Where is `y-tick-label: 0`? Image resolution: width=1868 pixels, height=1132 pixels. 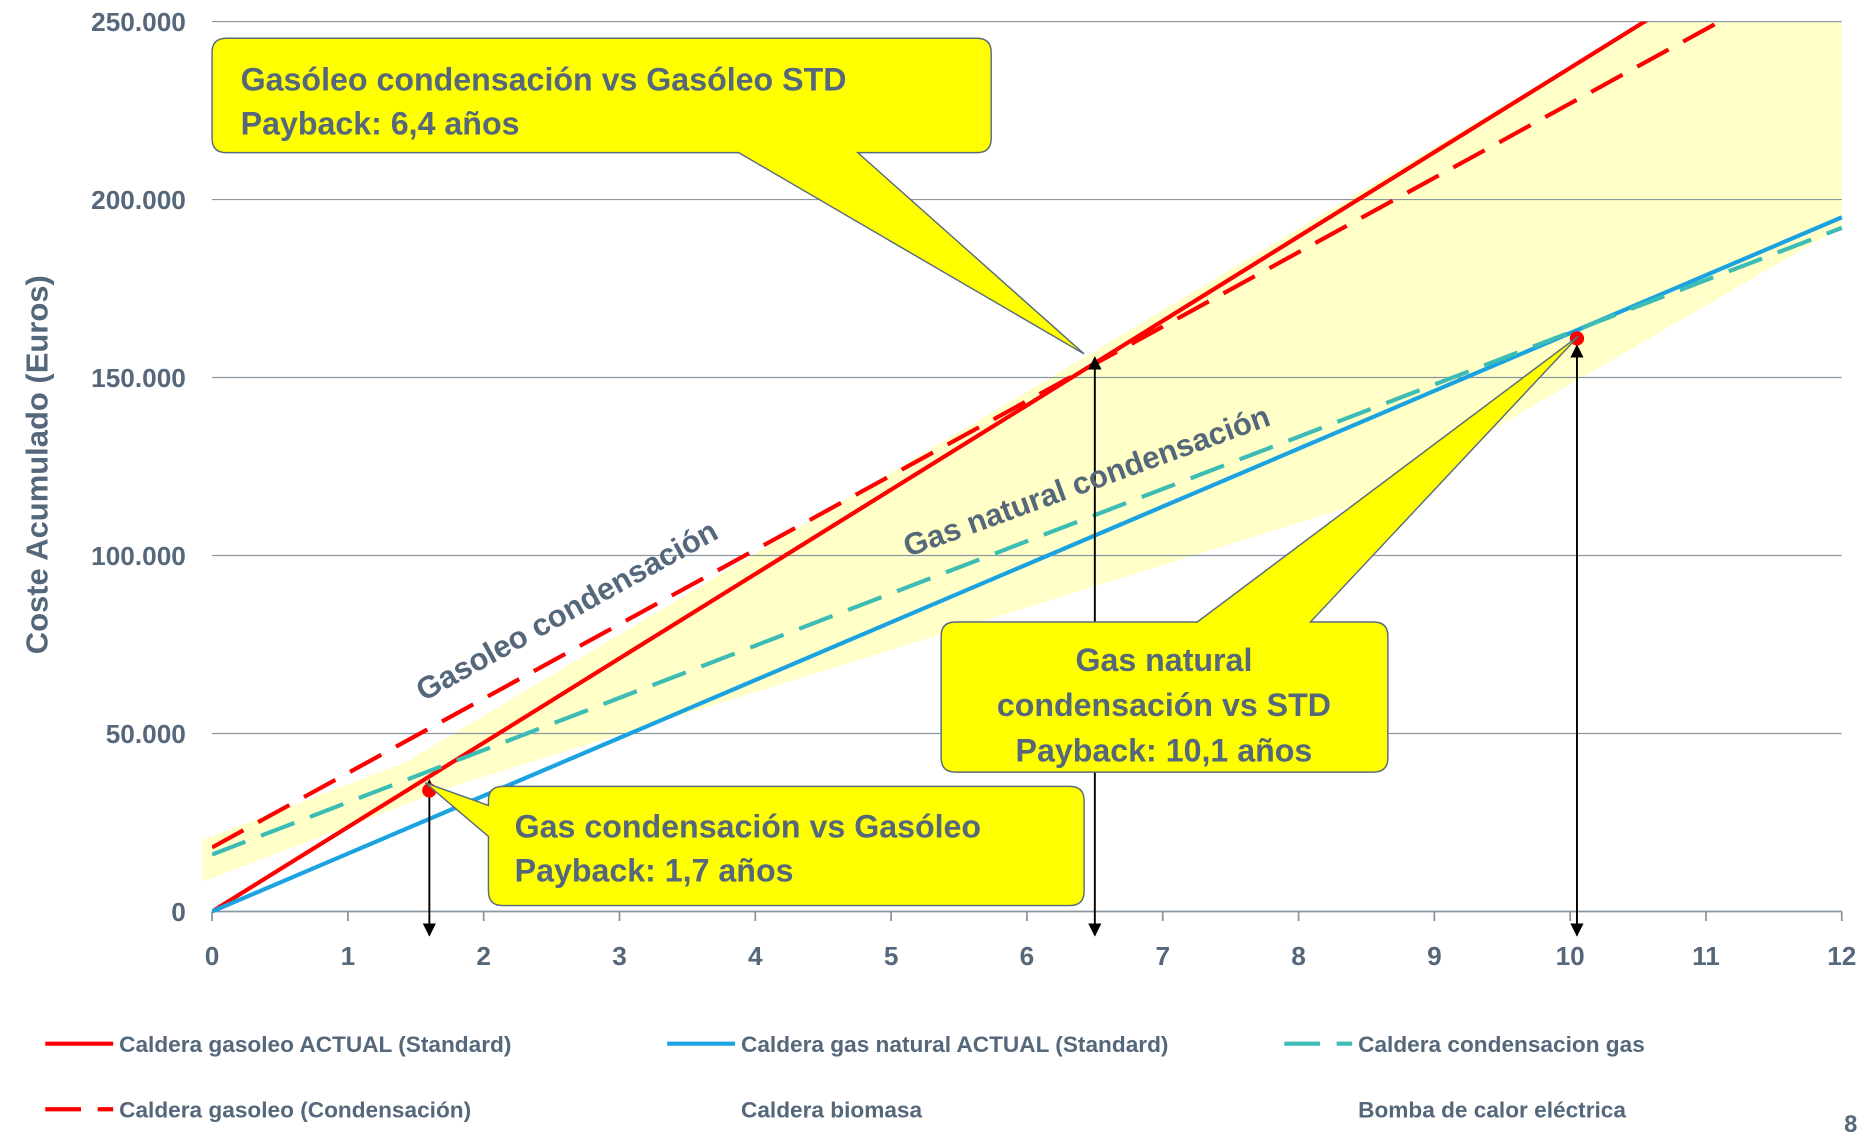 y-tick-label: 0 is located at coordinates (178, 912).